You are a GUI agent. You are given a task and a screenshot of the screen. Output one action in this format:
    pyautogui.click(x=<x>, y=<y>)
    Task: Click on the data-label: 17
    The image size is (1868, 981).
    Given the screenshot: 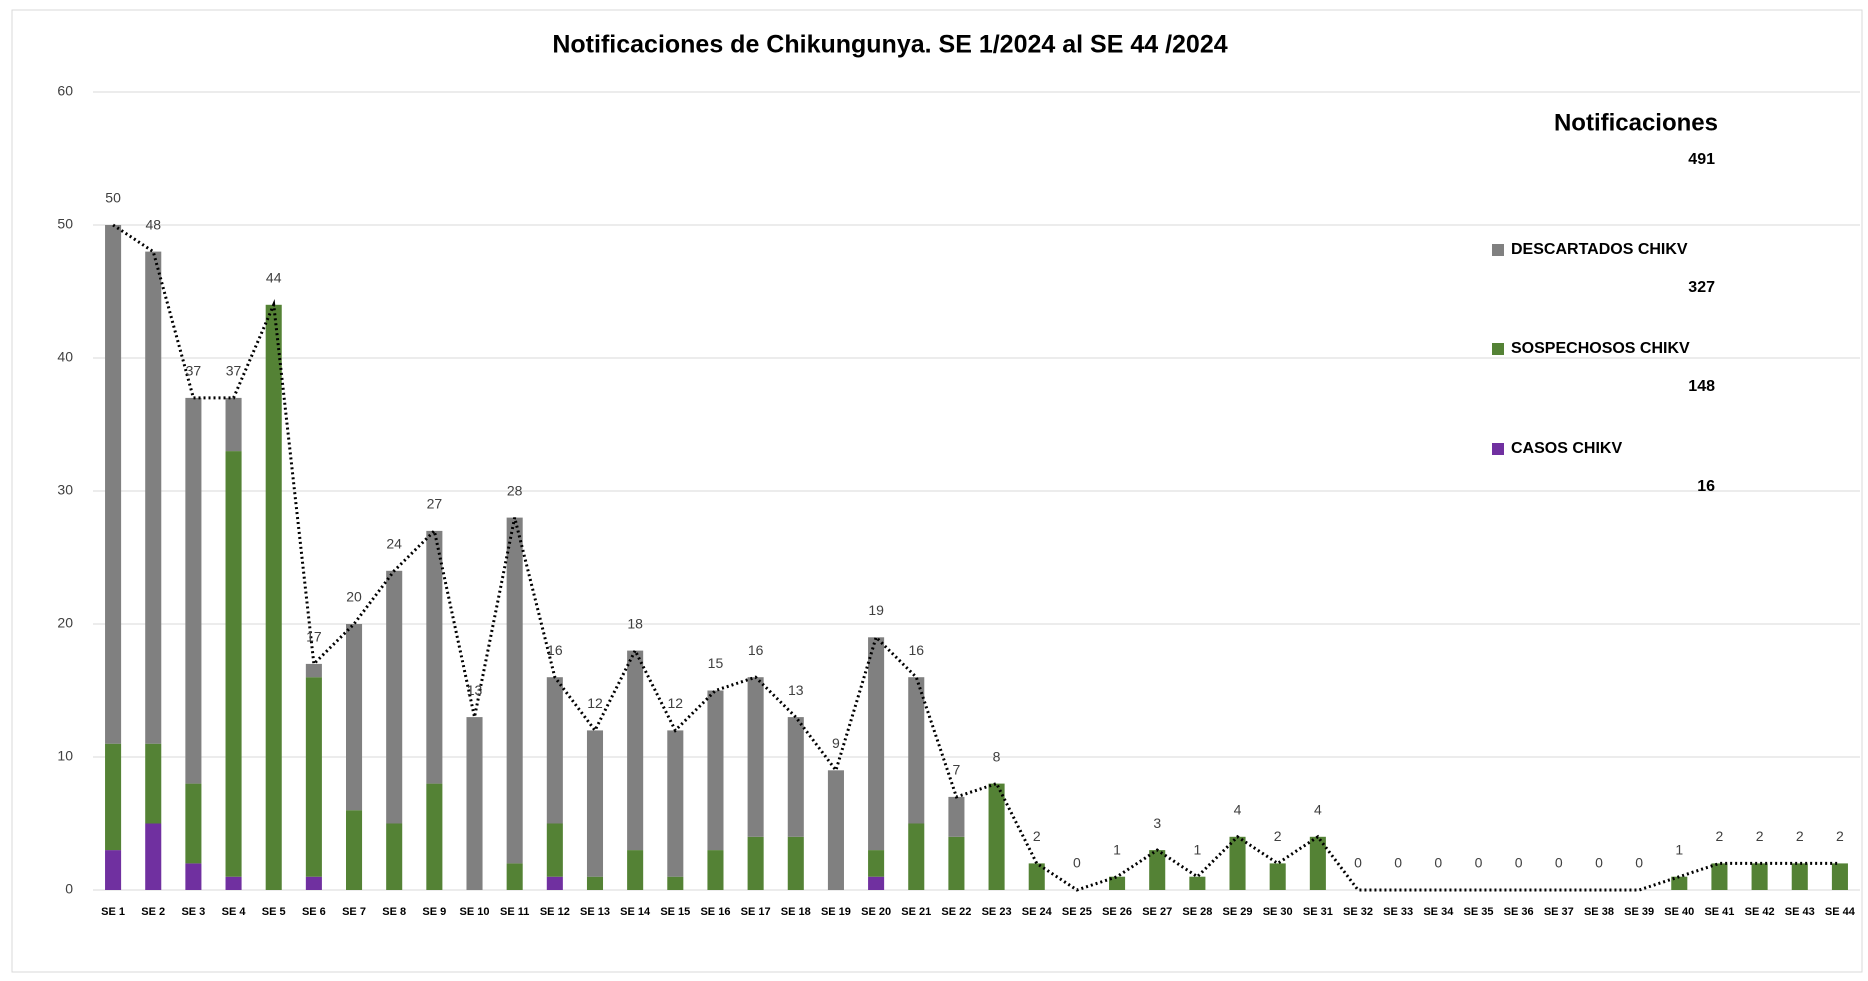 What is the action you would take?
    pyautogui.click(x=314, y=637)
    